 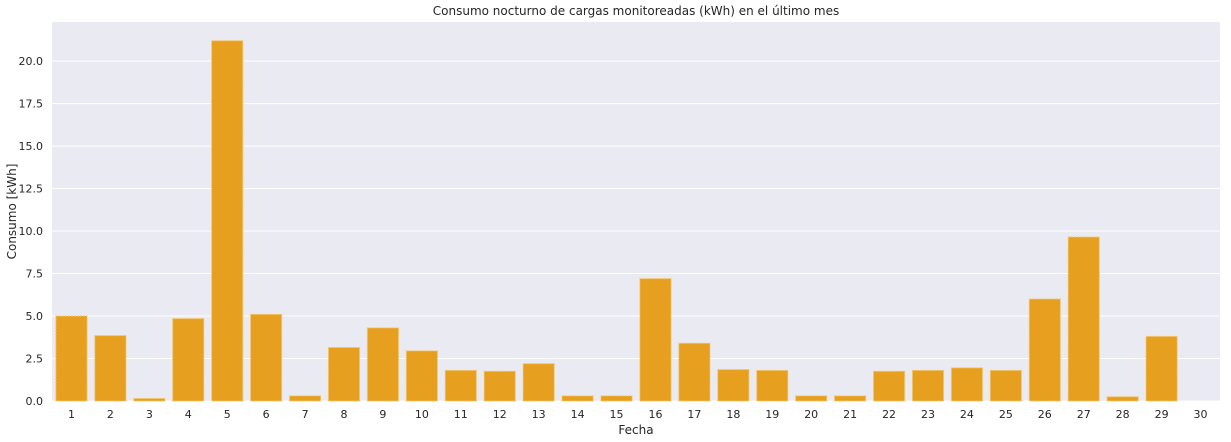 What do you see at coordinates (188, 414) in the screenshot?
I see `x-tick-label: 4` at bounding box center [188, 414].